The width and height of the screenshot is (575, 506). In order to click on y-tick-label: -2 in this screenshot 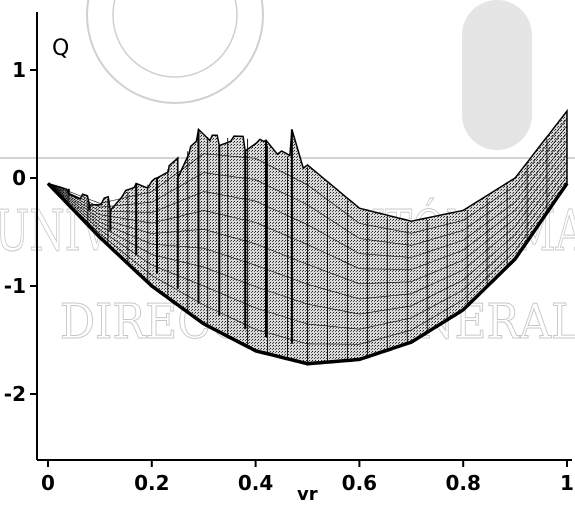, I will do `click(15, 394)`.